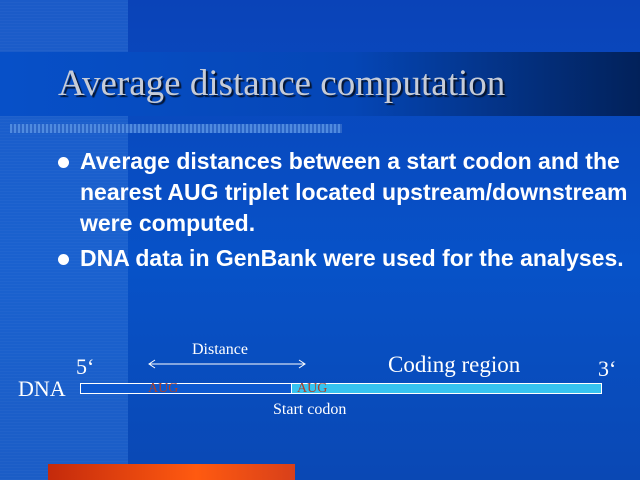  I want to click on coding-region-label: Coding region, so click(454, 364).